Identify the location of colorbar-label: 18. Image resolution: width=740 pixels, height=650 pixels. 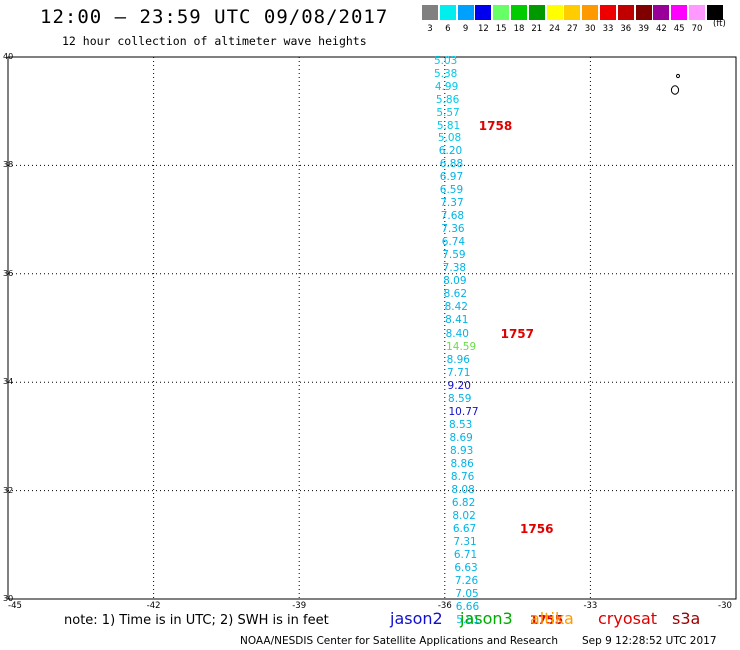
(519, 29).